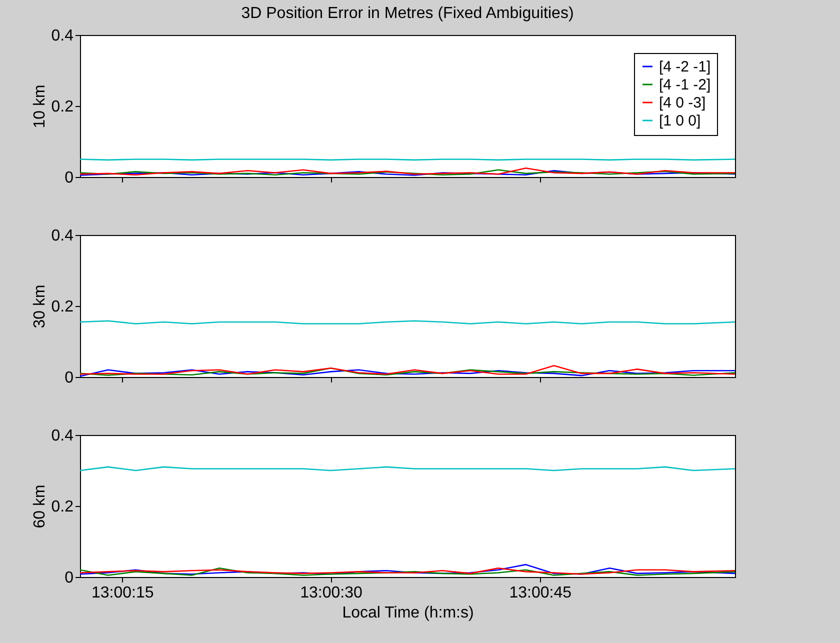 The height and width of the screenshot is (643, 840). What do you see at coordinates (407, 13) in the screenshot?
I see `chart-title: 3D Position Error in Metres (Fixed Ambiguities)` at bounding box center [407, 13].